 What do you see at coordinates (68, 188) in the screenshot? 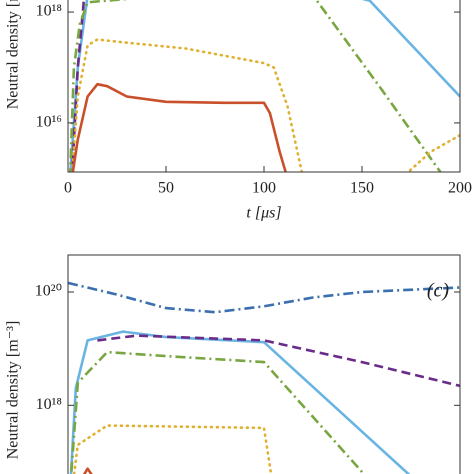
I see `x-tick-label: 0` at bounding box center [68, 188].